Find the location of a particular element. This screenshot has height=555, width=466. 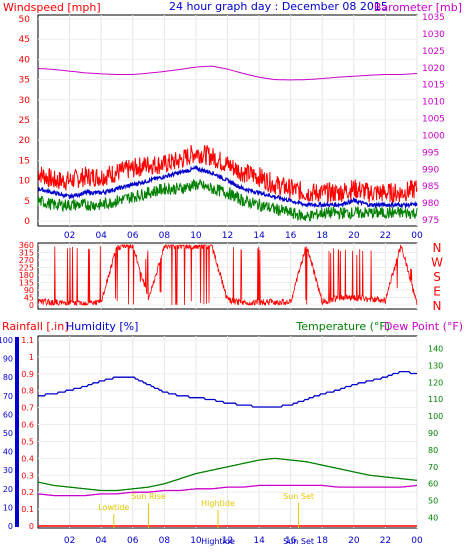

rainfall-tick-label: 0.7 is located at coordinates (27, 408).